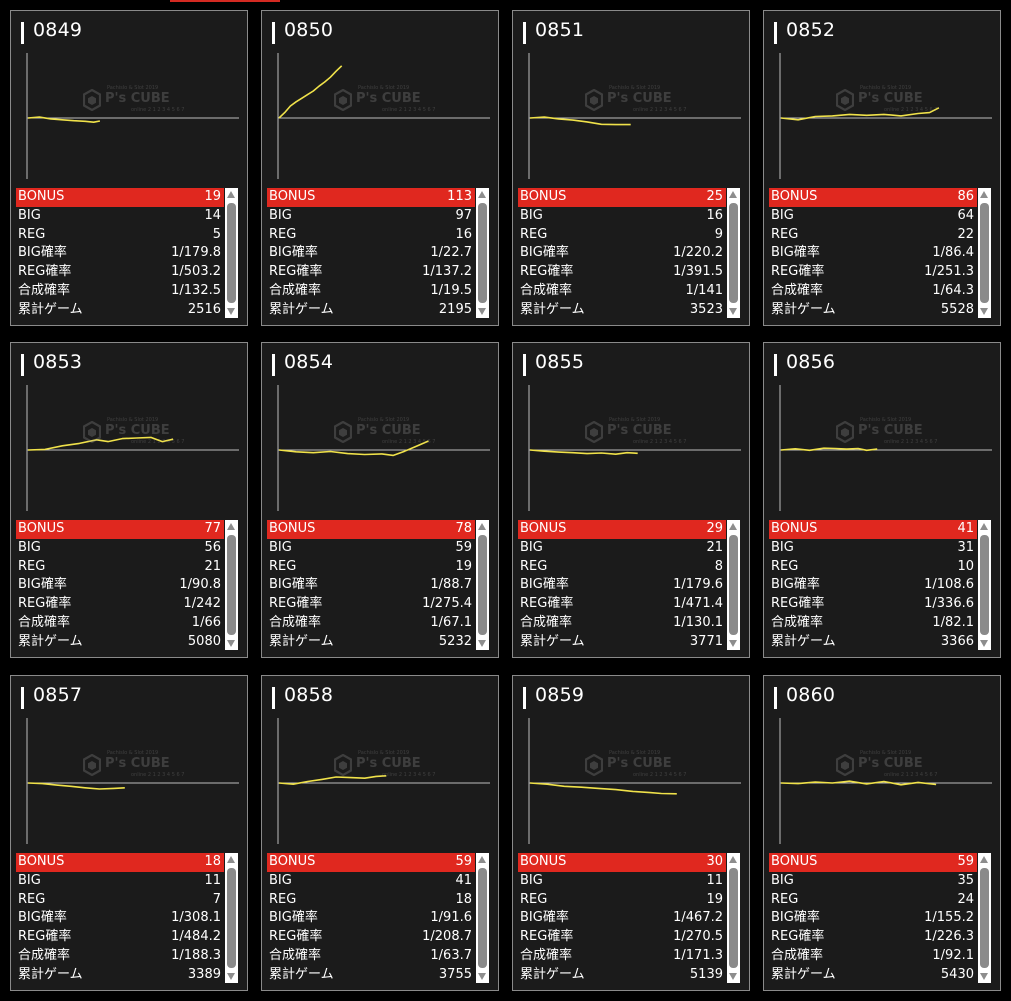 The image size is (1011, 1001). I want to click on stat-value: 3771, so click(706, 641).